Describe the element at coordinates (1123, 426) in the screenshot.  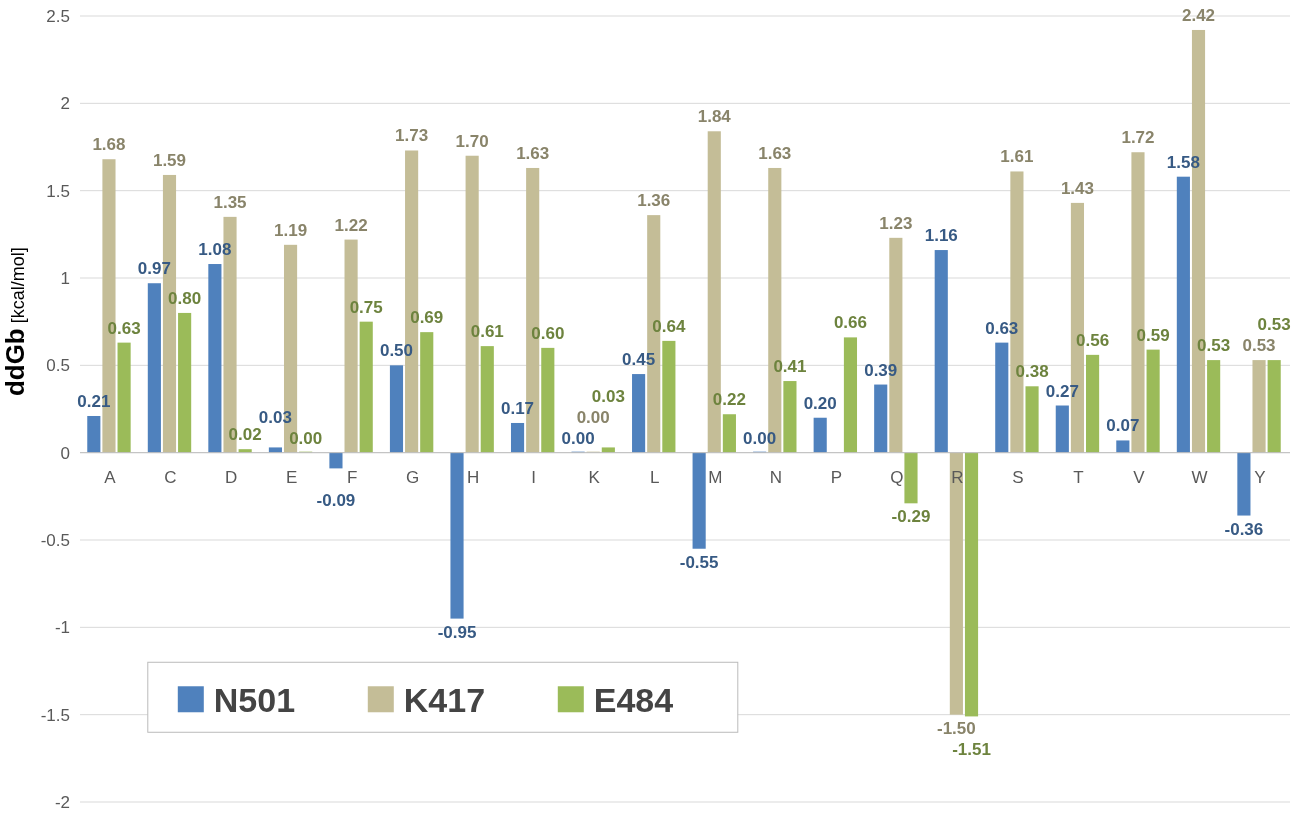
I see `data-label: 0.07` at that location.